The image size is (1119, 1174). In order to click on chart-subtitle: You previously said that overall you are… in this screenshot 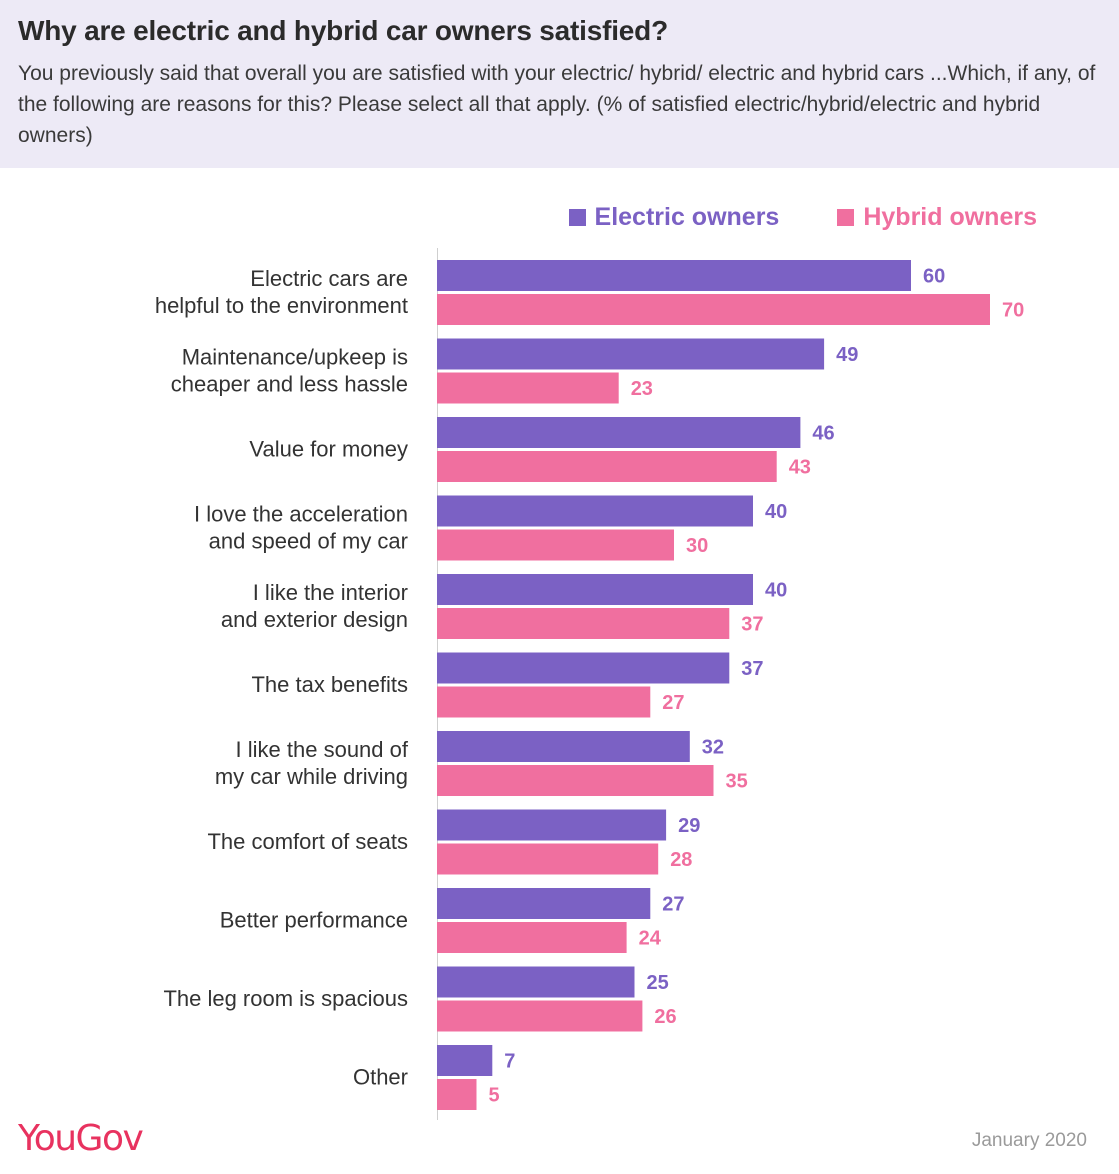, I will do `click(557, 104)`.